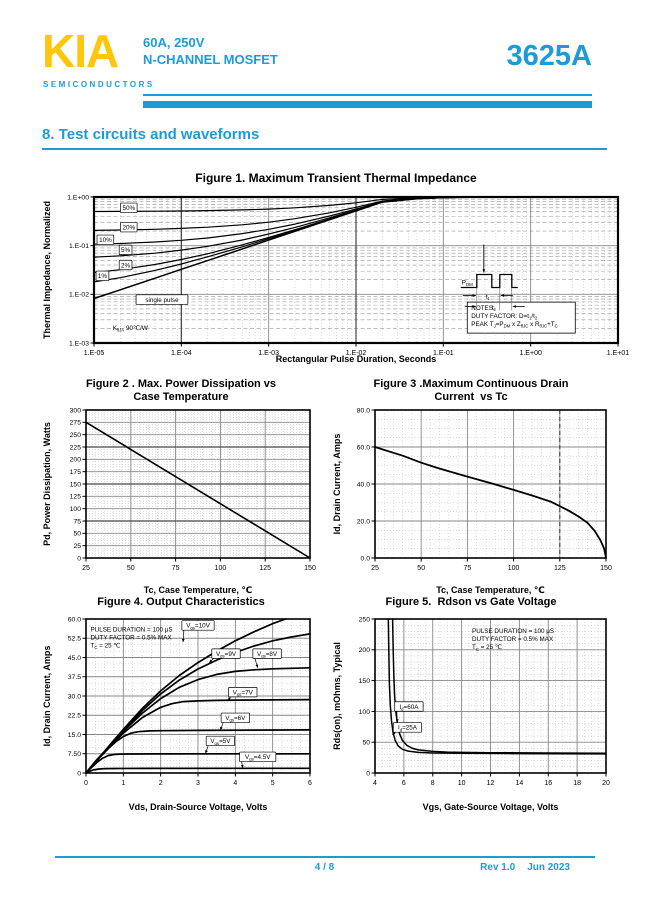 This screenshot has height=917, width=649. What do you see at coordinates (74, 735) in the screenshot?
I see `svg-text: 15.0` at bounding box center [74, 735].